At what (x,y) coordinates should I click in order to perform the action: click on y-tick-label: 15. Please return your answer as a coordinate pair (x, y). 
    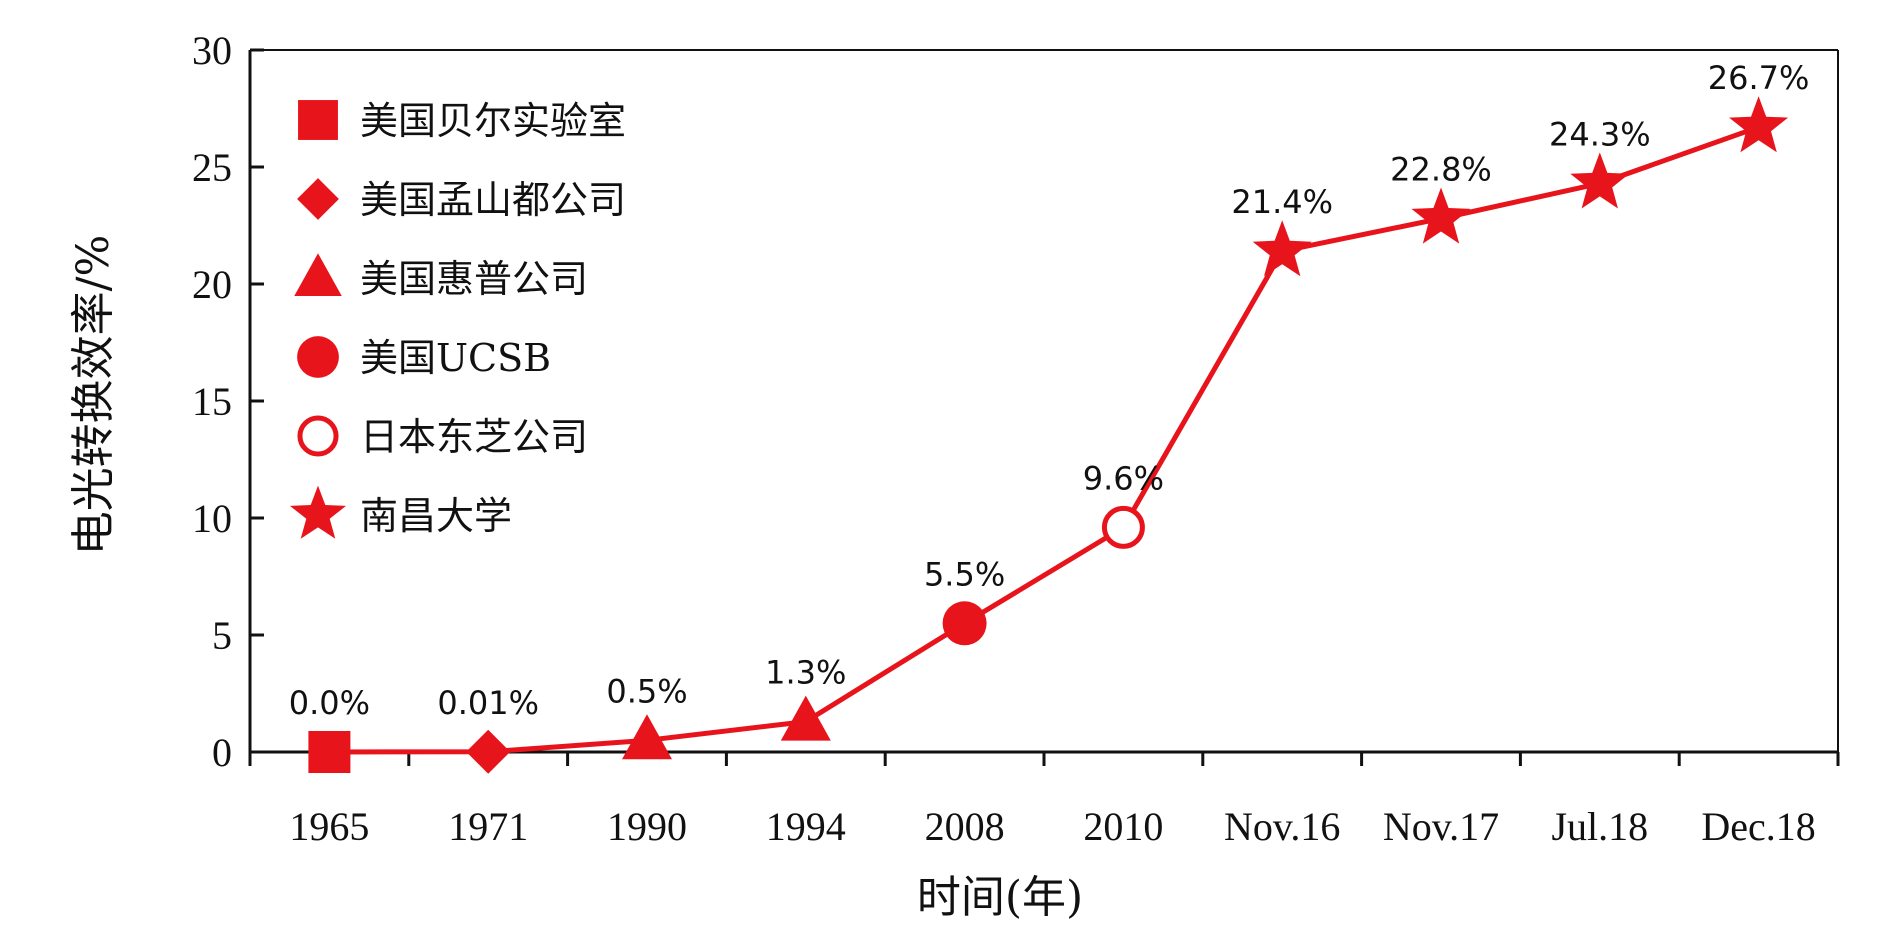
    Looking at the image, I should click on (212, 401).